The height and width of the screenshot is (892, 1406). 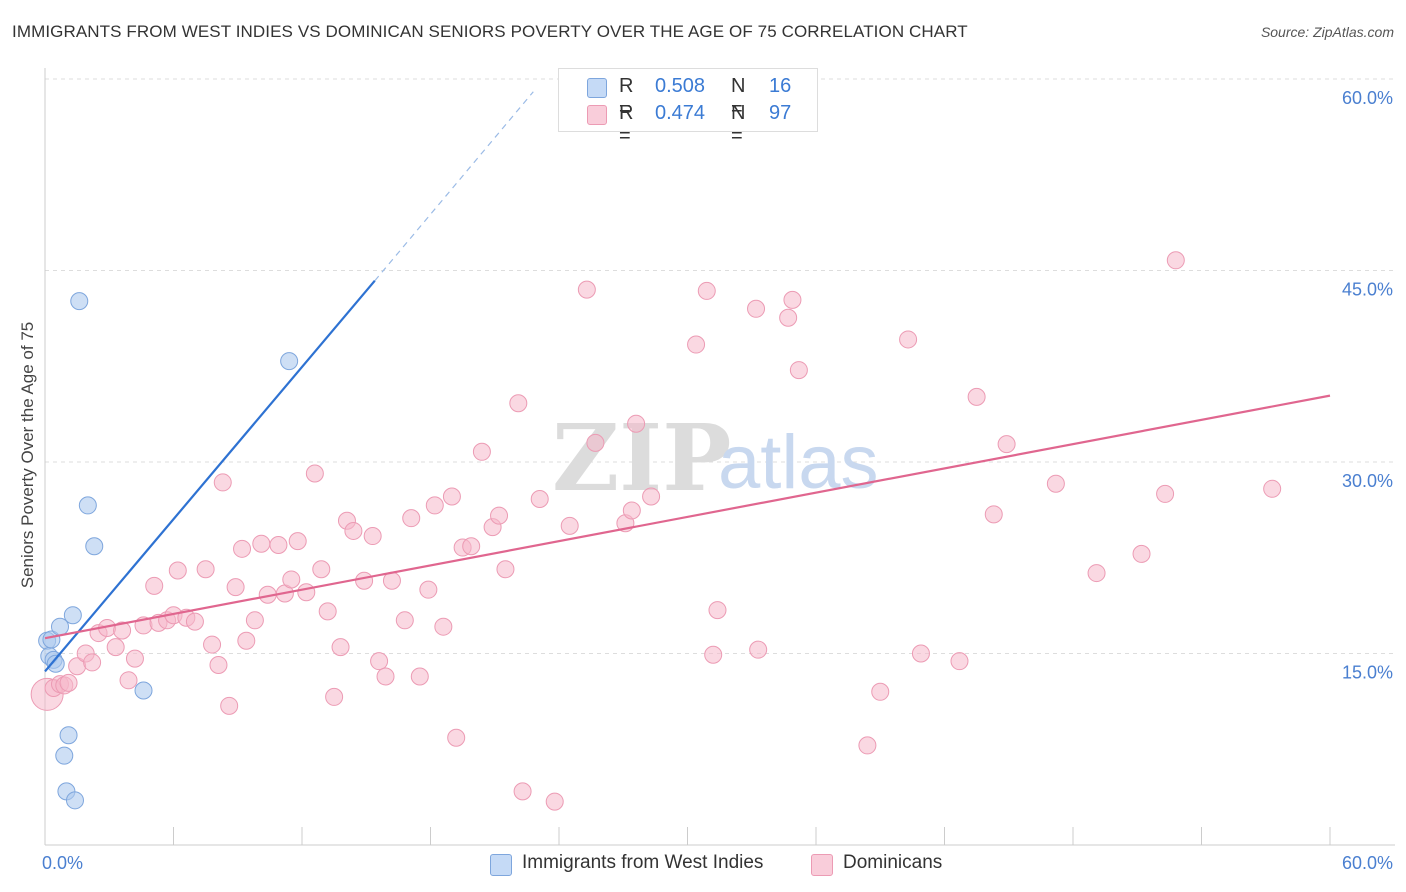 I want to click on west-indies-trend-line, so click(x=210, y=476).